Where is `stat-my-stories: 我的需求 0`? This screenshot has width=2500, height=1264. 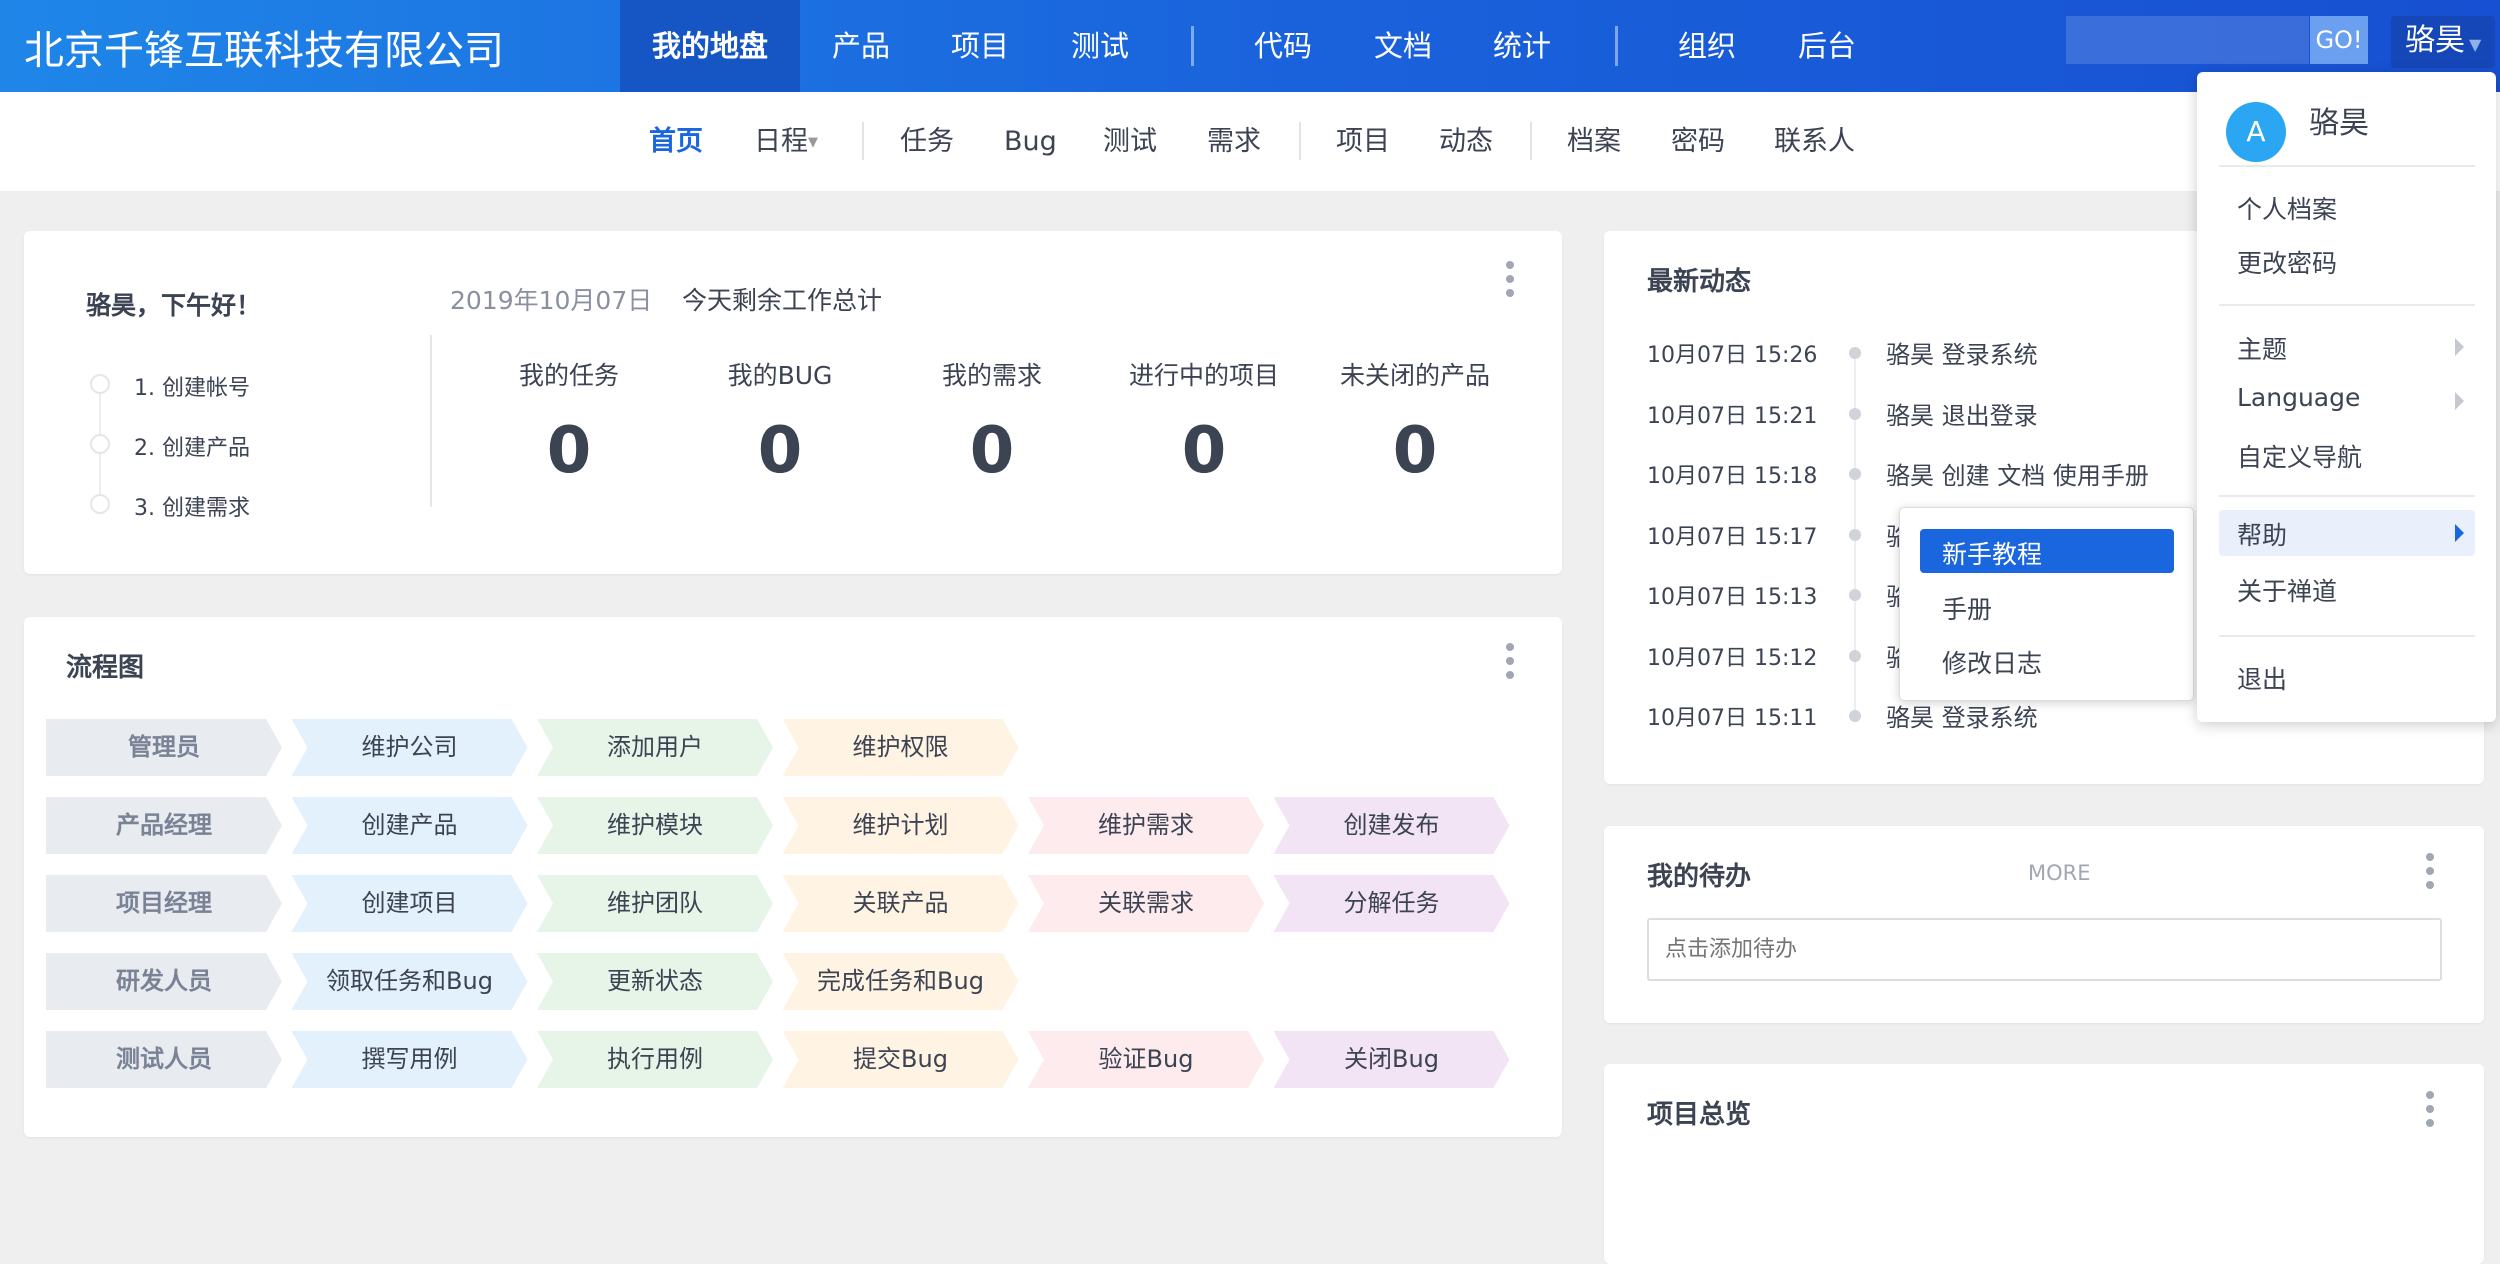 stat-my-stories: 我的需求 0 is located at coordinates (992, 422).